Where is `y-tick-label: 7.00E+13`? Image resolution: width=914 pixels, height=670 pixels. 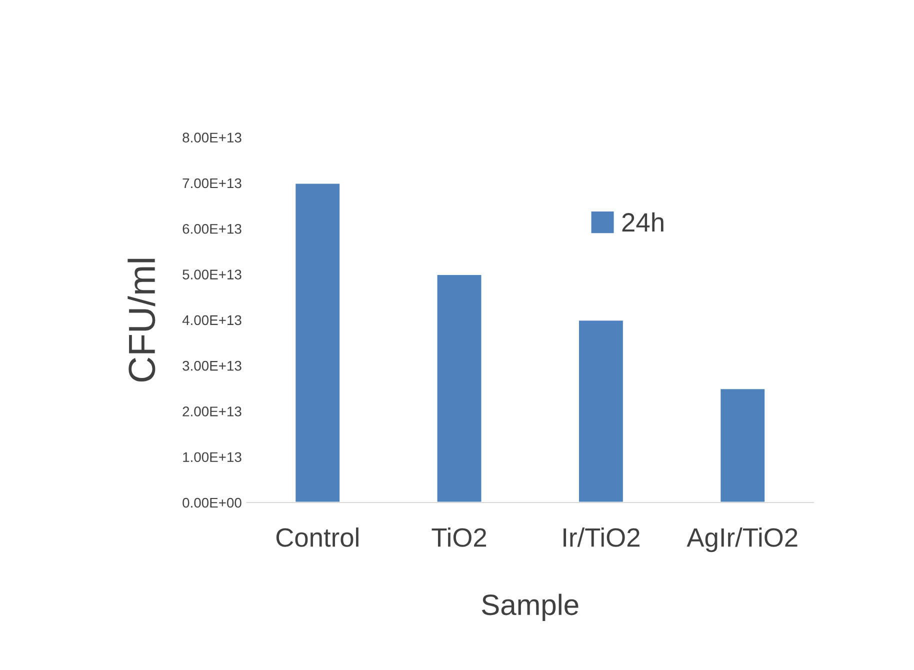
y-tick-label: 7.00E+13 is located at coordinates (212, 183).